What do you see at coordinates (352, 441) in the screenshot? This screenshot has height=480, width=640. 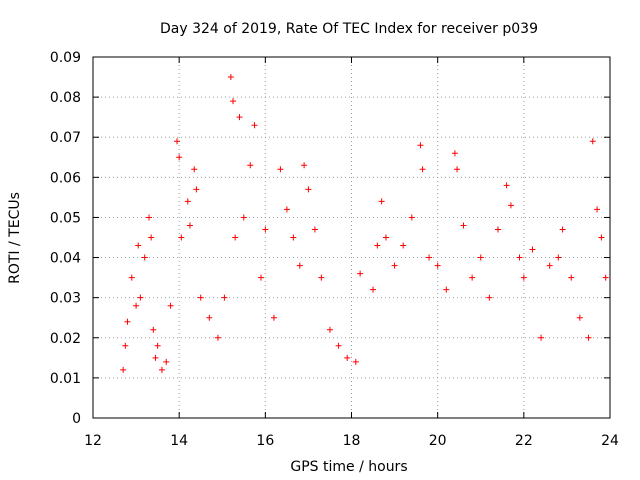 I see `x-tick-label: 18` at bounding box center [352, 441].